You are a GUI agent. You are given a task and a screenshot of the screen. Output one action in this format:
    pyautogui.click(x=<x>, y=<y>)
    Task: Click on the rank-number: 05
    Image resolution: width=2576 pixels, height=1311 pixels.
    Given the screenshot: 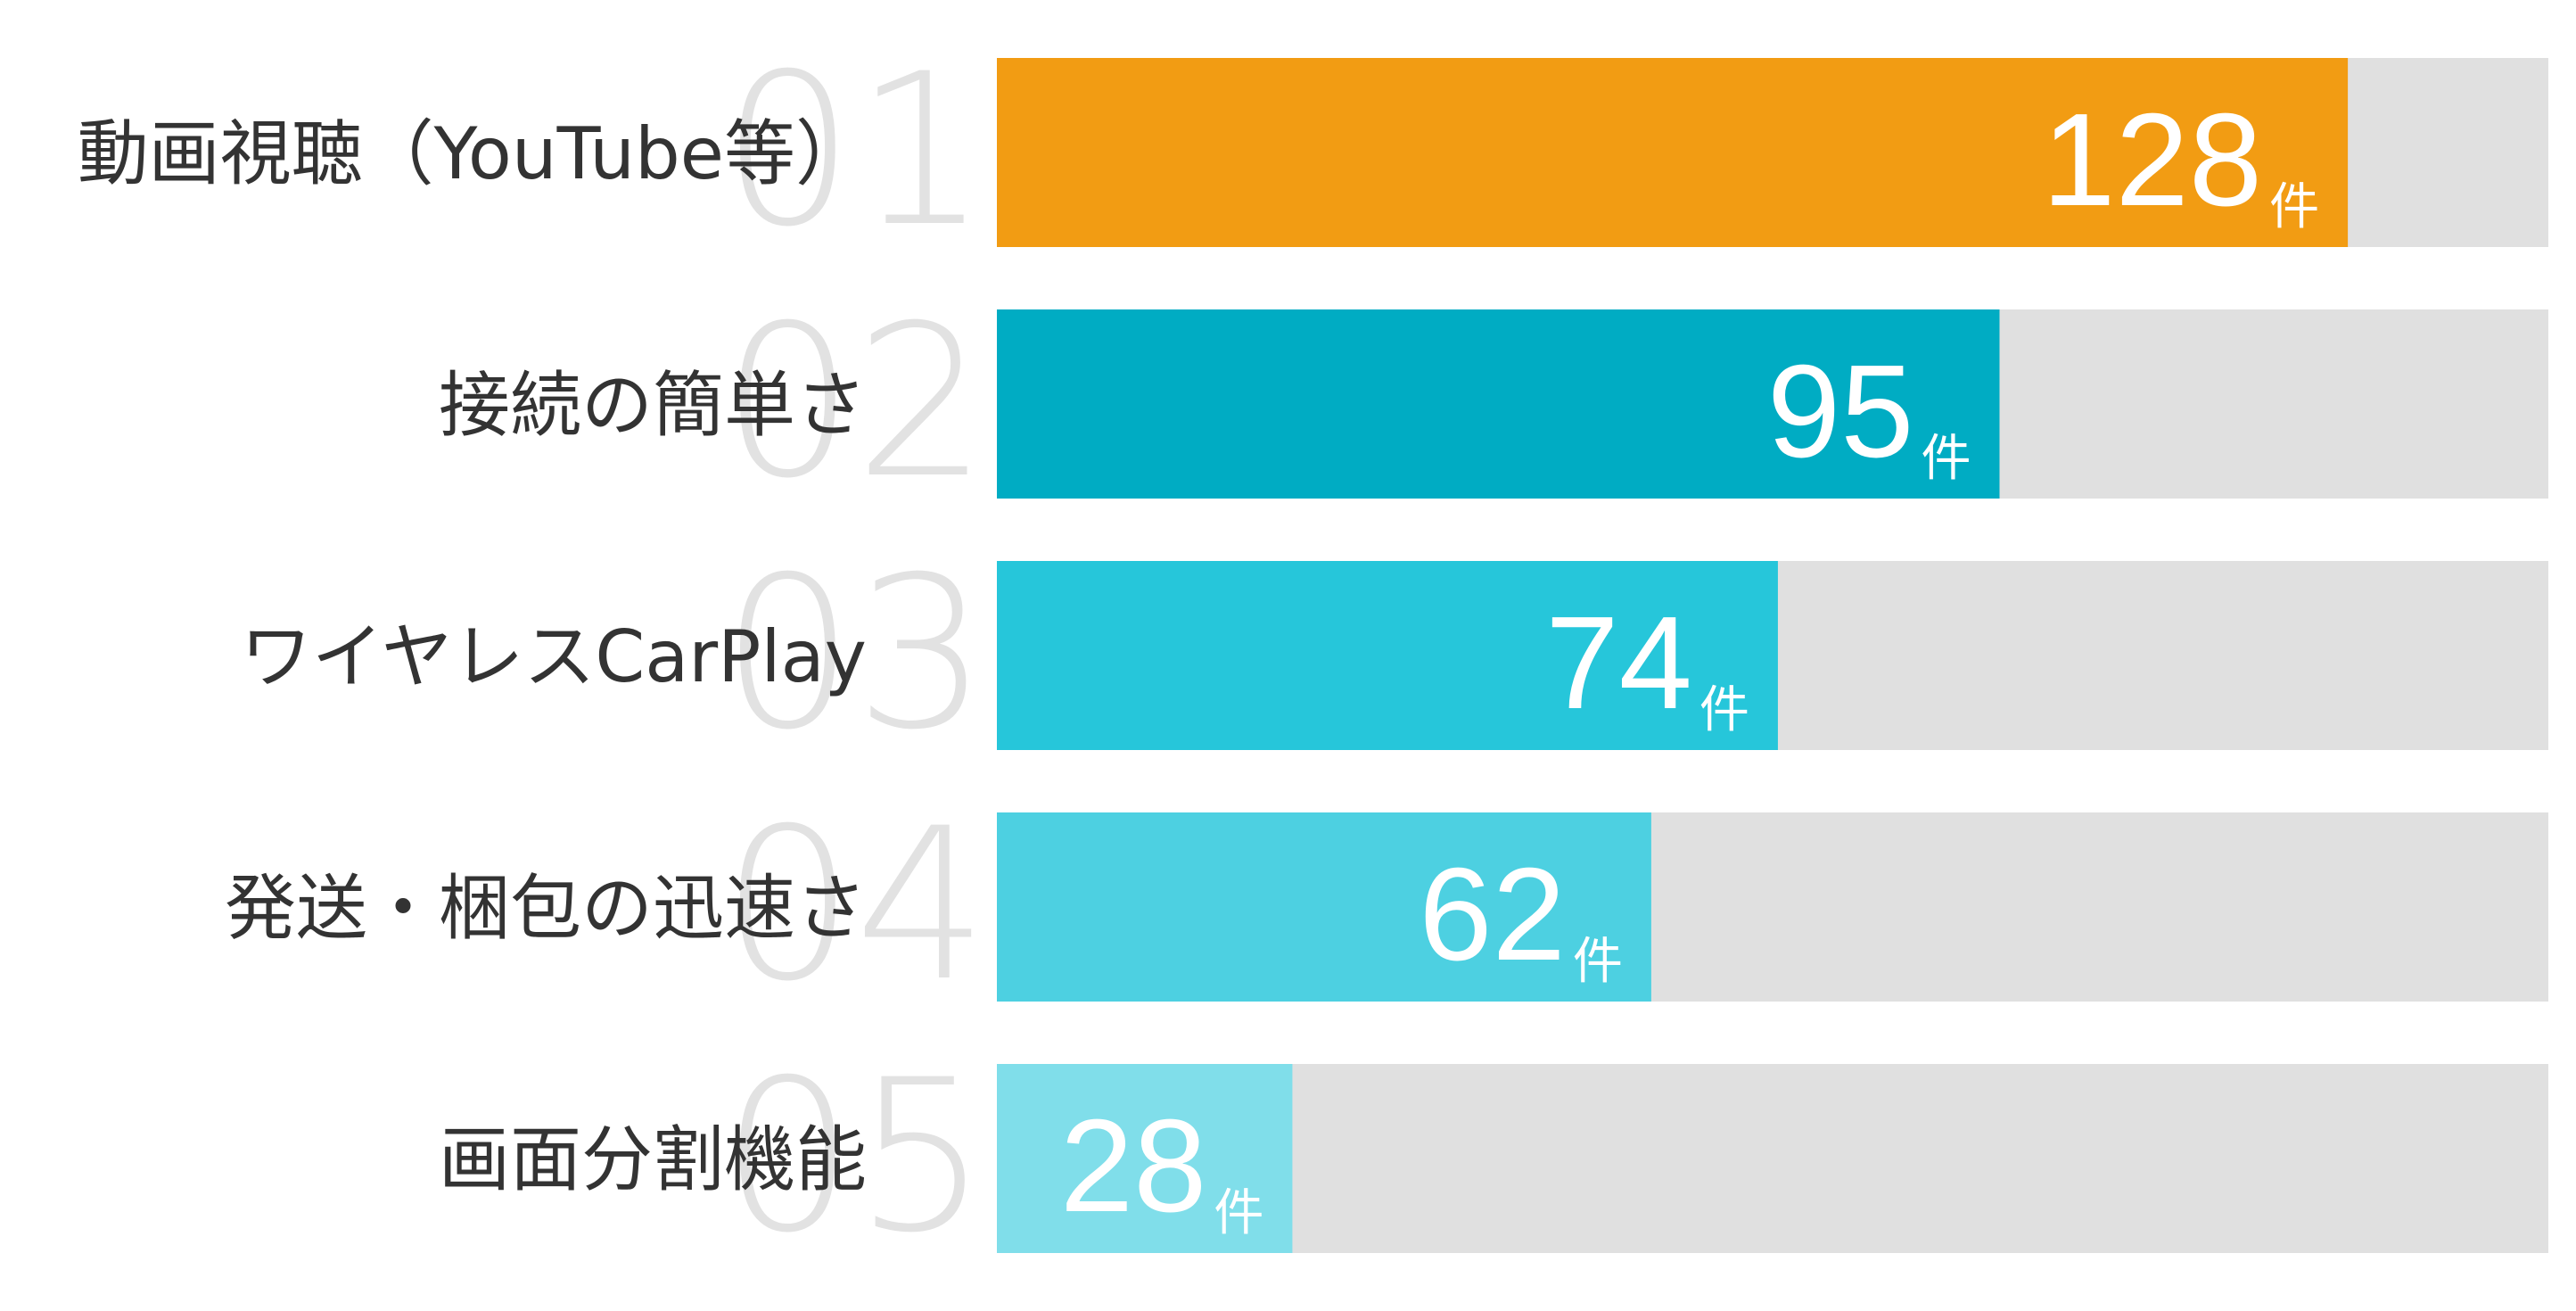 What is the action you would take?
    pyautogui.click(x=854, y=1157)
    